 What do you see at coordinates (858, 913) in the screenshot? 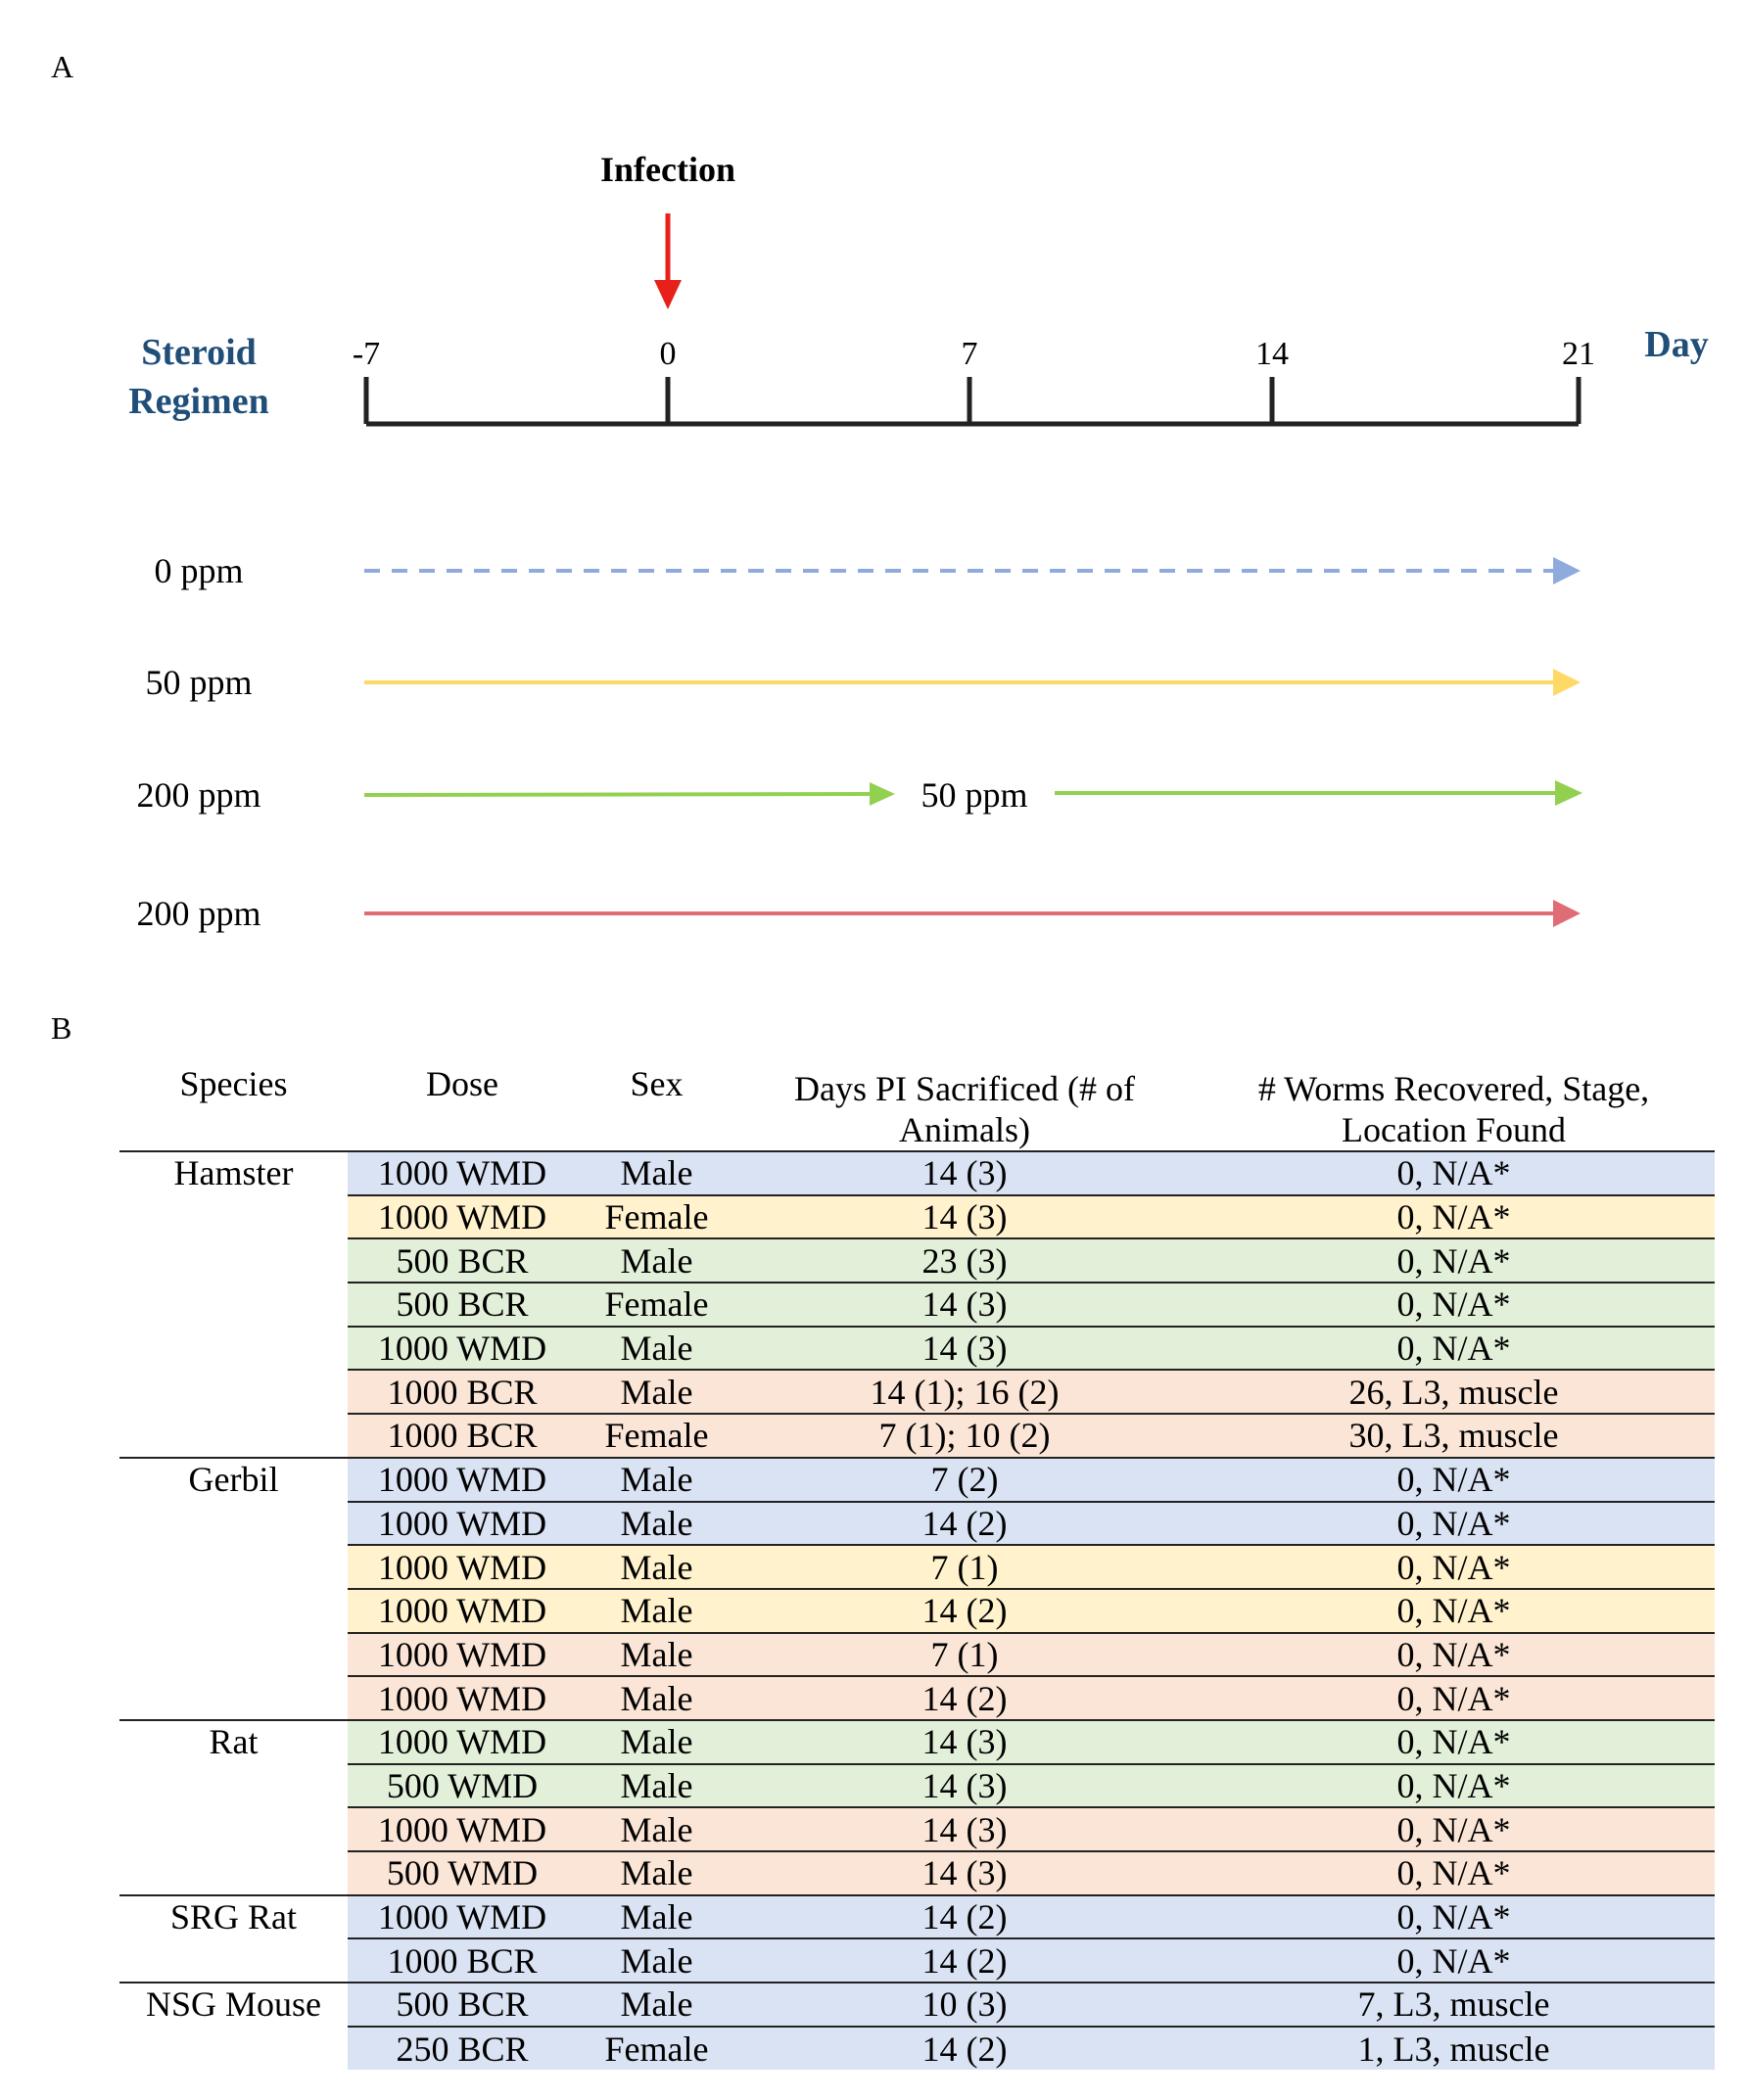
I see `regimen-row: 200 ppm` at bounding box center [858, 913].